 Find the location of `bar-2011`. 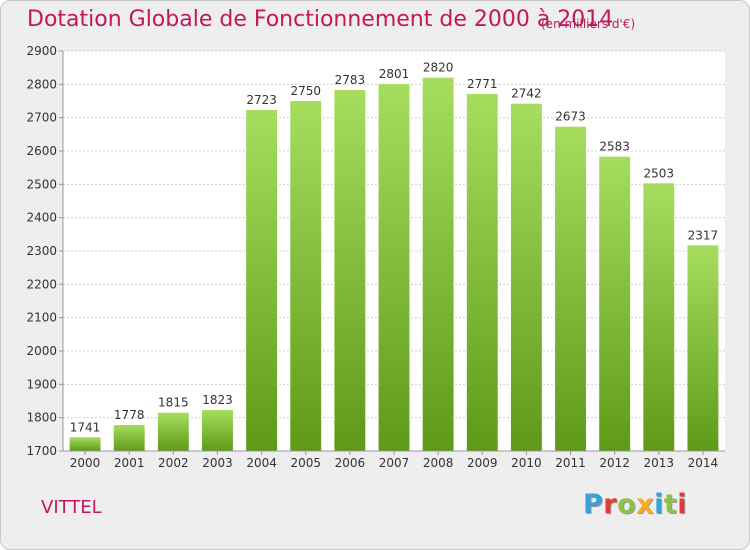

bar-2011 is located at coordinates (570, 289).